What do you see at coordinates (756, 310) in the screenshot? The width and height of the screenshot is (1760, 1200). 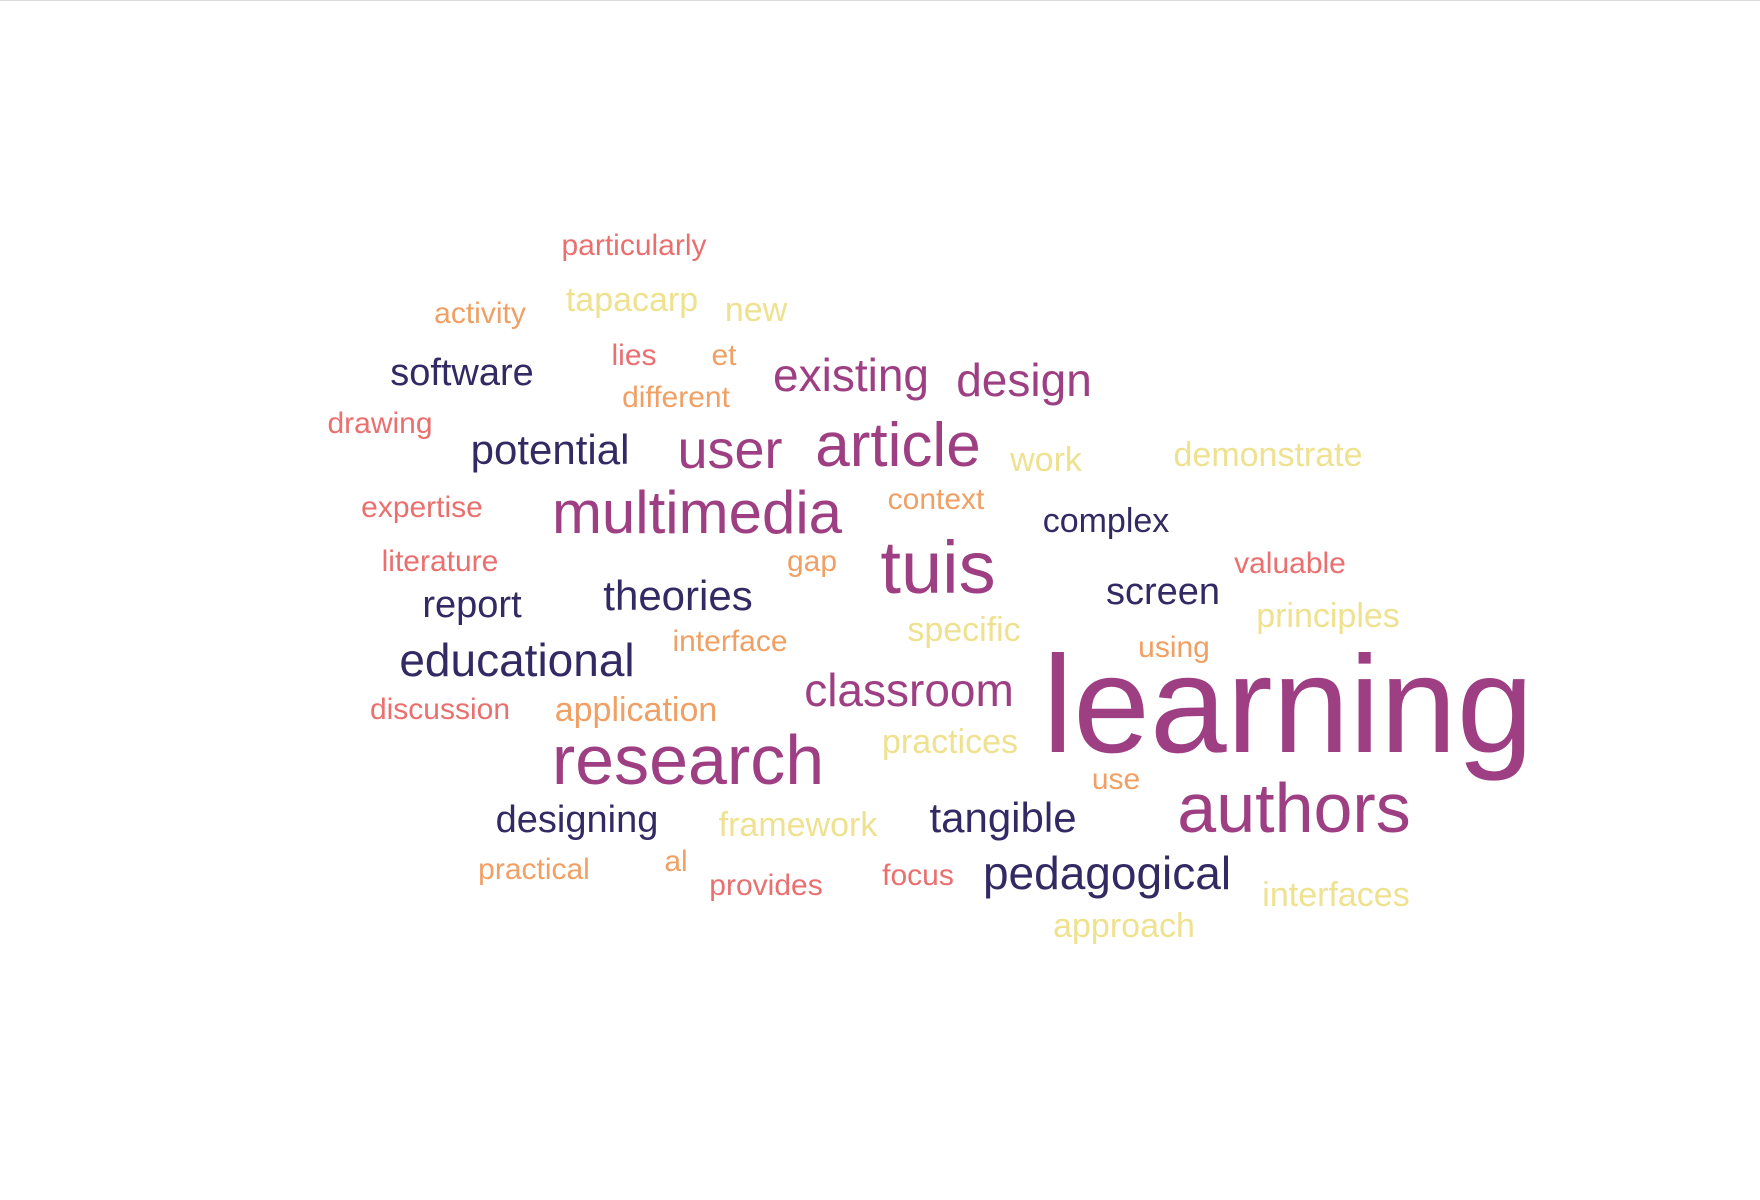 I see `word-new: new` at bounding box center [756, 310].